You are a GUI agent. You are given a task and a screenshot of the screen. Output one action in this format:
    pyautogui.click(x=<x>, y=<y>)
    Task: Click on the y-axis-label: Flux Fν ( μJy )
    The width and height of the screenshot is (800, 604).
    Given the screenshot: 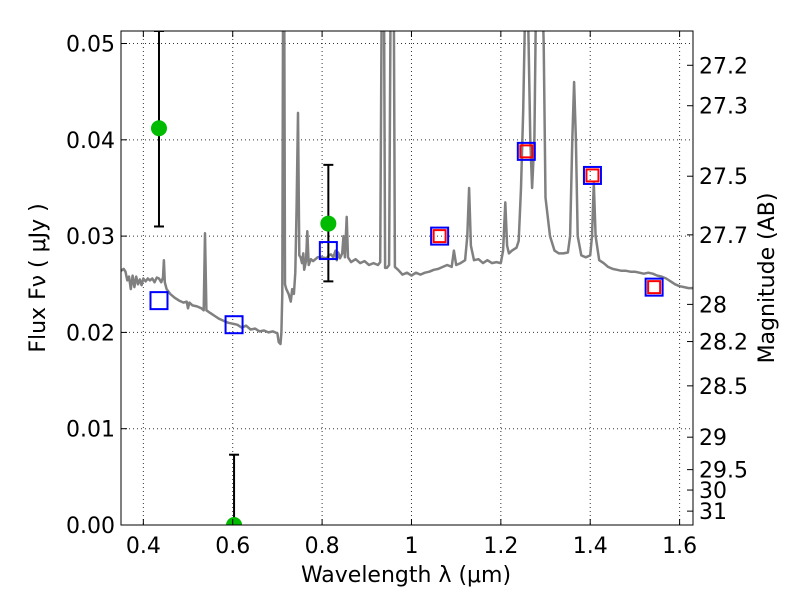 What is the action you would take?
    pyautogui.click(x=38, y=277)
    